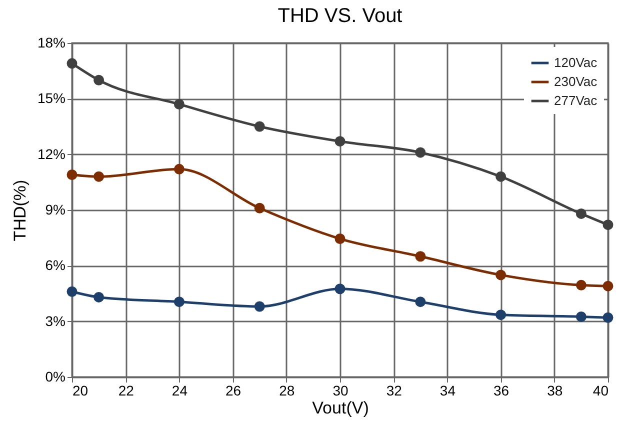 This screenshot has width=635, height=445. Describe the element at coordinates (394, 390) in the screenshot. I see `x-tick-label: 32` at that location.